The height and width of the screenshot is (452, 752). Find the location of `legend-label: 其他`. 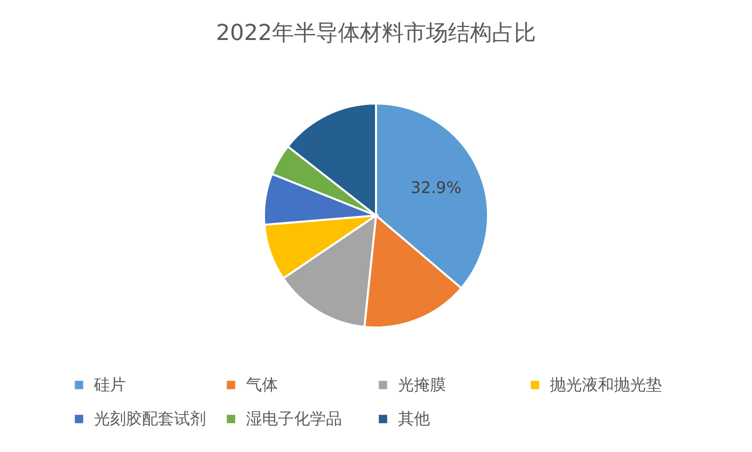

legend-label: 其他 is located at coordinates (414, 418).